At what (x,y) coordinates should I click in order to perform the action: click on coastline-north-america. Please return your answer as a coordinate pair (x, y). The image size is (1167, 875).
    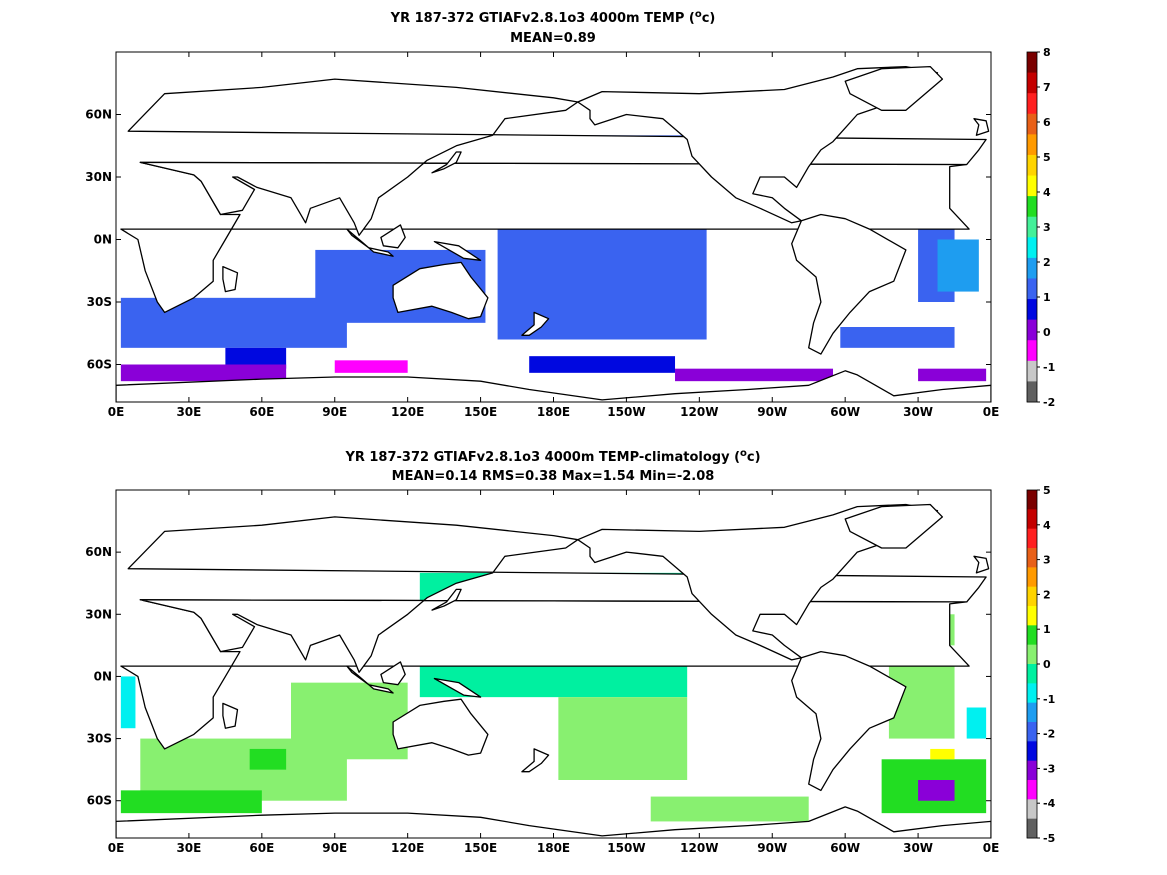
    Looking at the image, I should click on (758, 144).